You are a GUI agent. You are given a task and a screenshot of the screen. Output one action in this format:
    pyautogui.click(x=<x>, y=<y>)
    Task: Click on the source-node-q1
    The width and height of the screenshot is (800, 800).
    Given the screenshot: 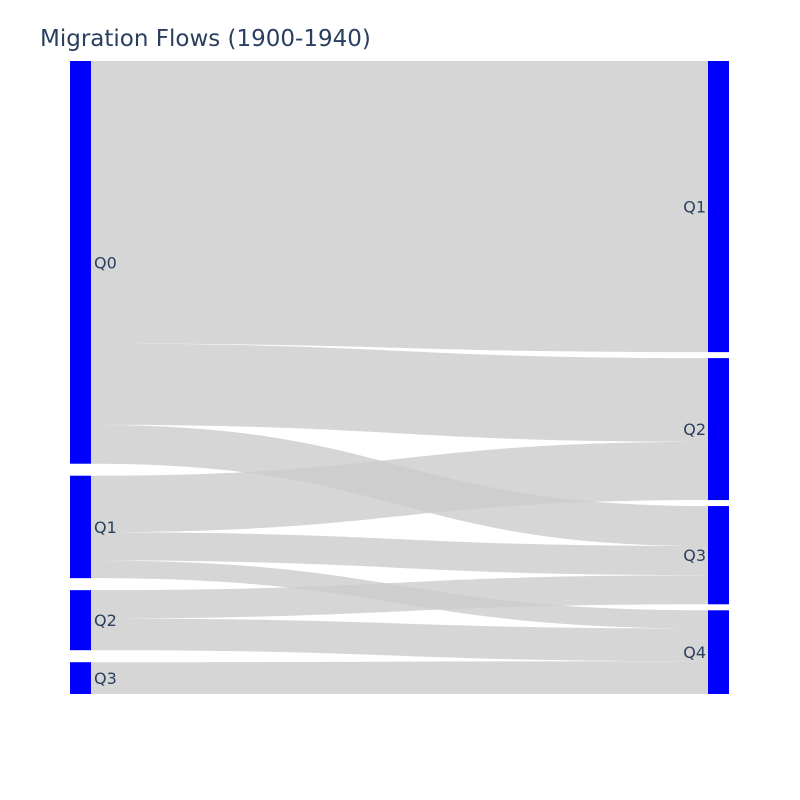 What is the action you would take?
    pyautogui.click(x=80, y=527)
    